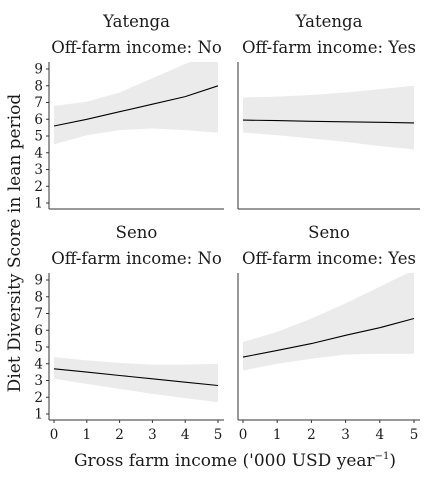 This screenshot has height=480, width=432. What do you see at coordinates (225, 461) in the screenshot?
I see `x-axis-title-main: Gross farm income ('000 USD year` at bounding box center [225, 461].